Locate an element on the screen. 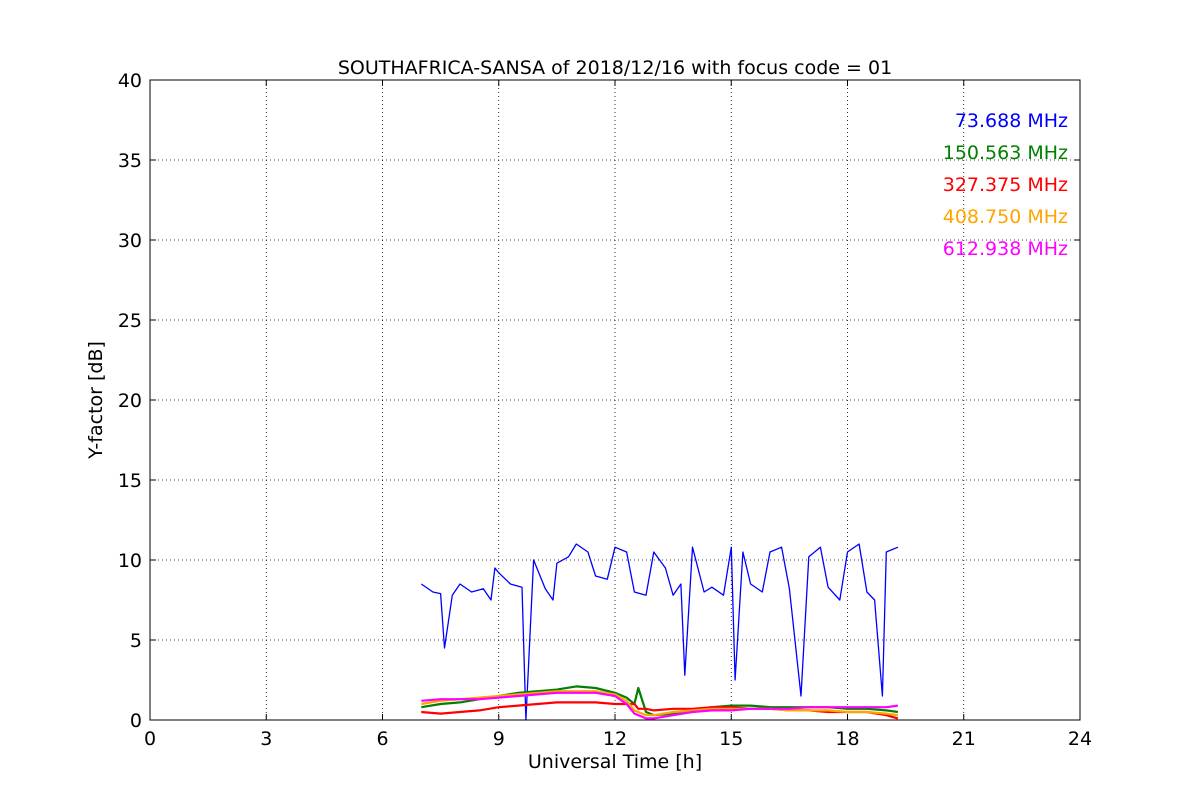  x-tick-label: 12 is located at coordinates (615, 739).